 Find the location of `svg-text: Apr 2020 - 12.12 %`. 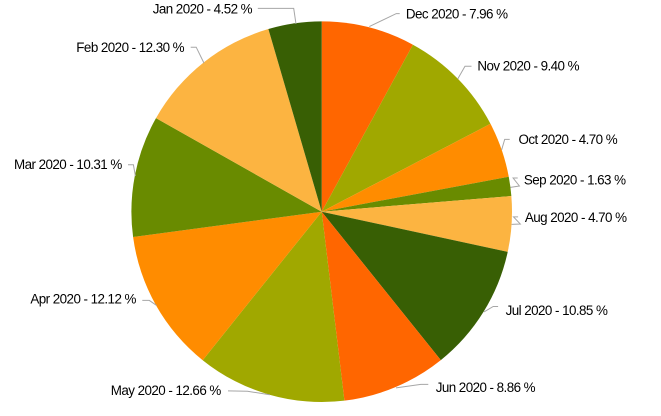

svg-text: Apr 2020 - 12.12 % is located at coordinates (83, 299).